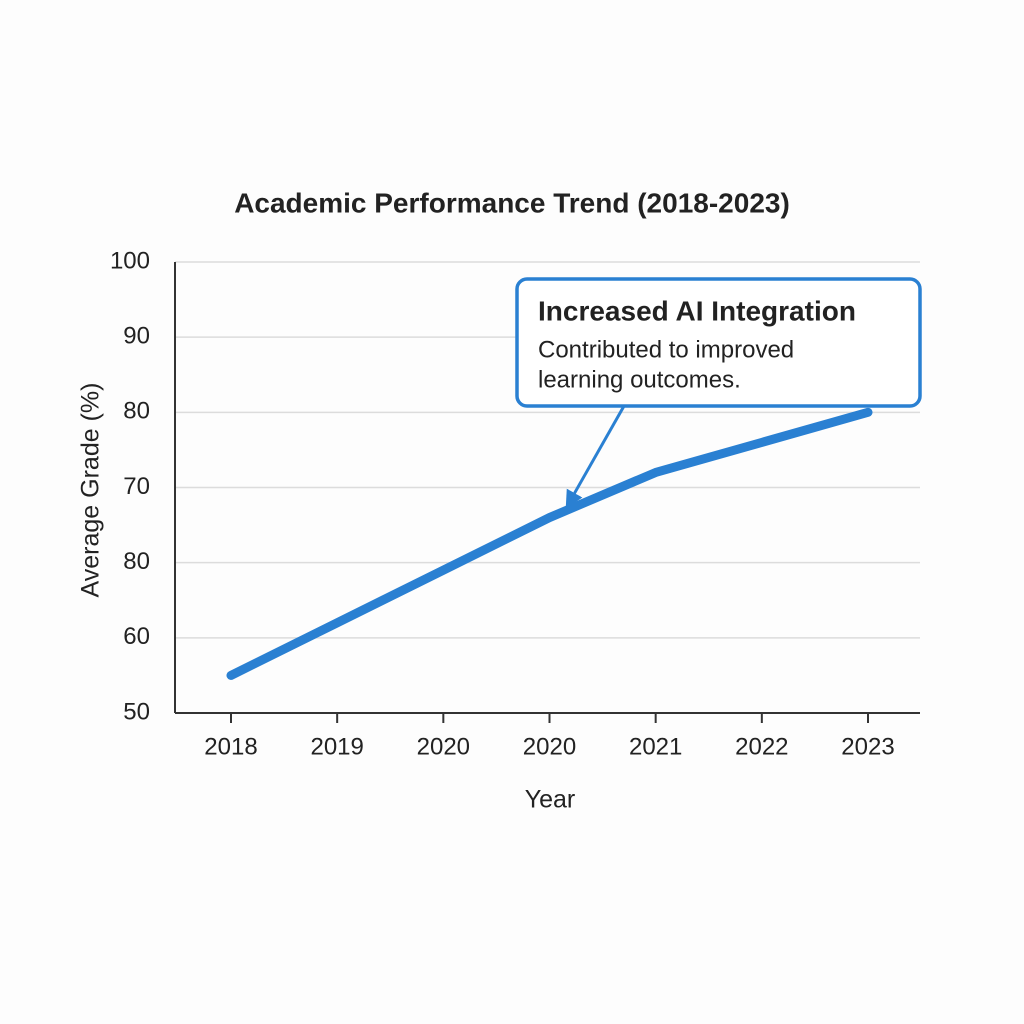 Image resolution: width=1024 pixels, height=1024 pixels. Describe the element at coordinates (550, 800) in the screenshot. I see `x-axis-label: Year` at that location.